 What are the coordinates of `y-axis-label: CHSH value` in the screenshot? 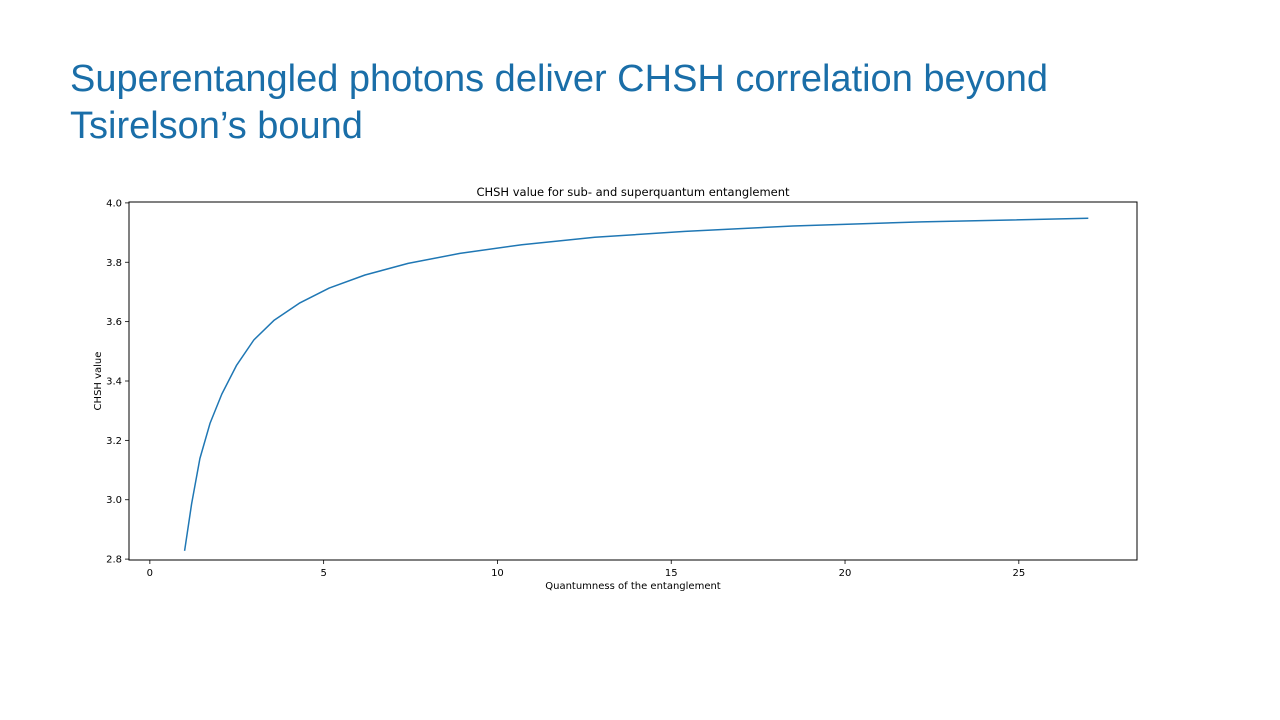 It's located at (98, 381).